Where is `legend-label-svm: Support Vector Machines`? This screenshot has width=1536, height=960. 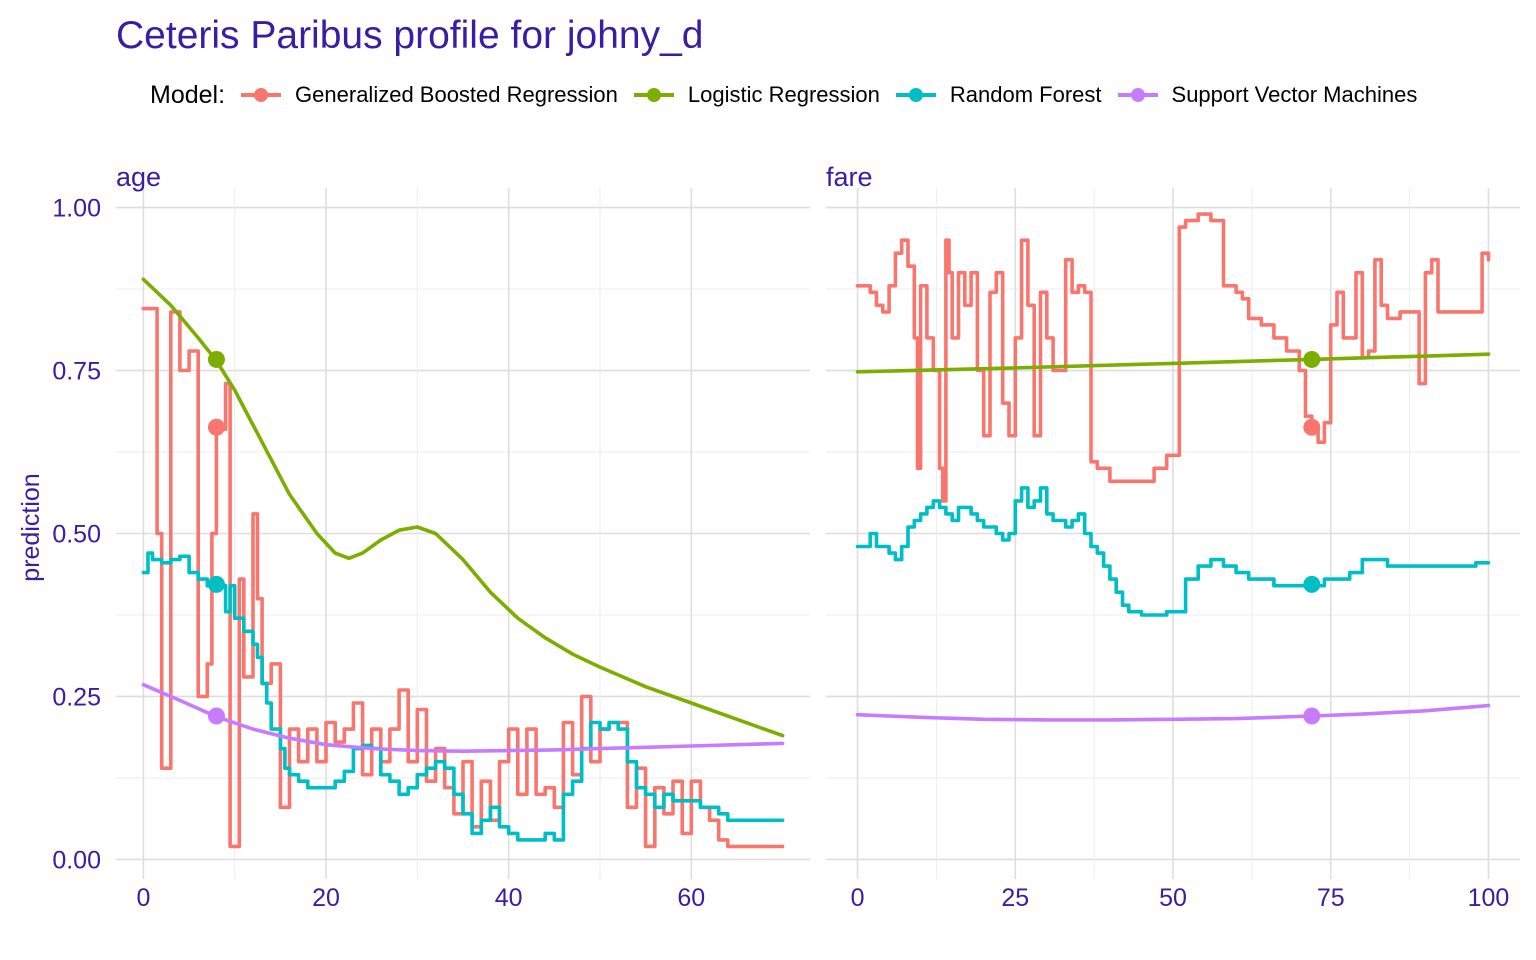 legend-label-svm: Support Vector Machines is located at coordinates (1294, 94).